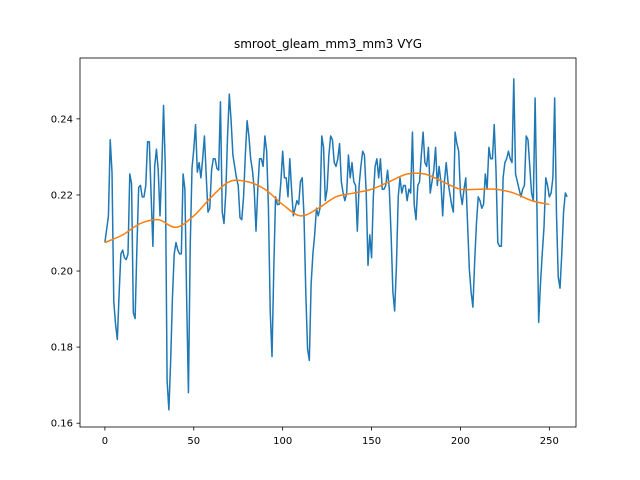 The height and width of the screenshot is (480, 640). I want to click on y-tick-label: 0.20, so click(62, 272).